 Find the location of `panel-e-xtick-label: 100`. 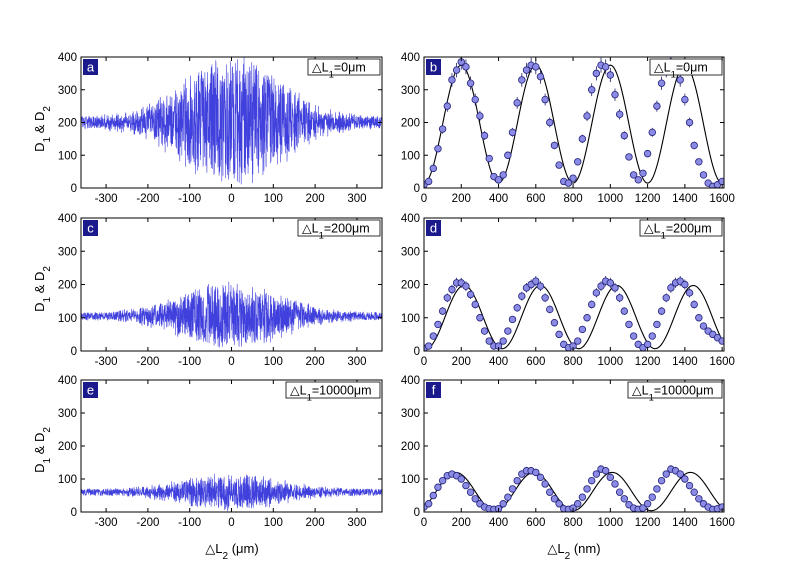

panel-e-xtick-label: 100 is located at coordinates (273, 523).